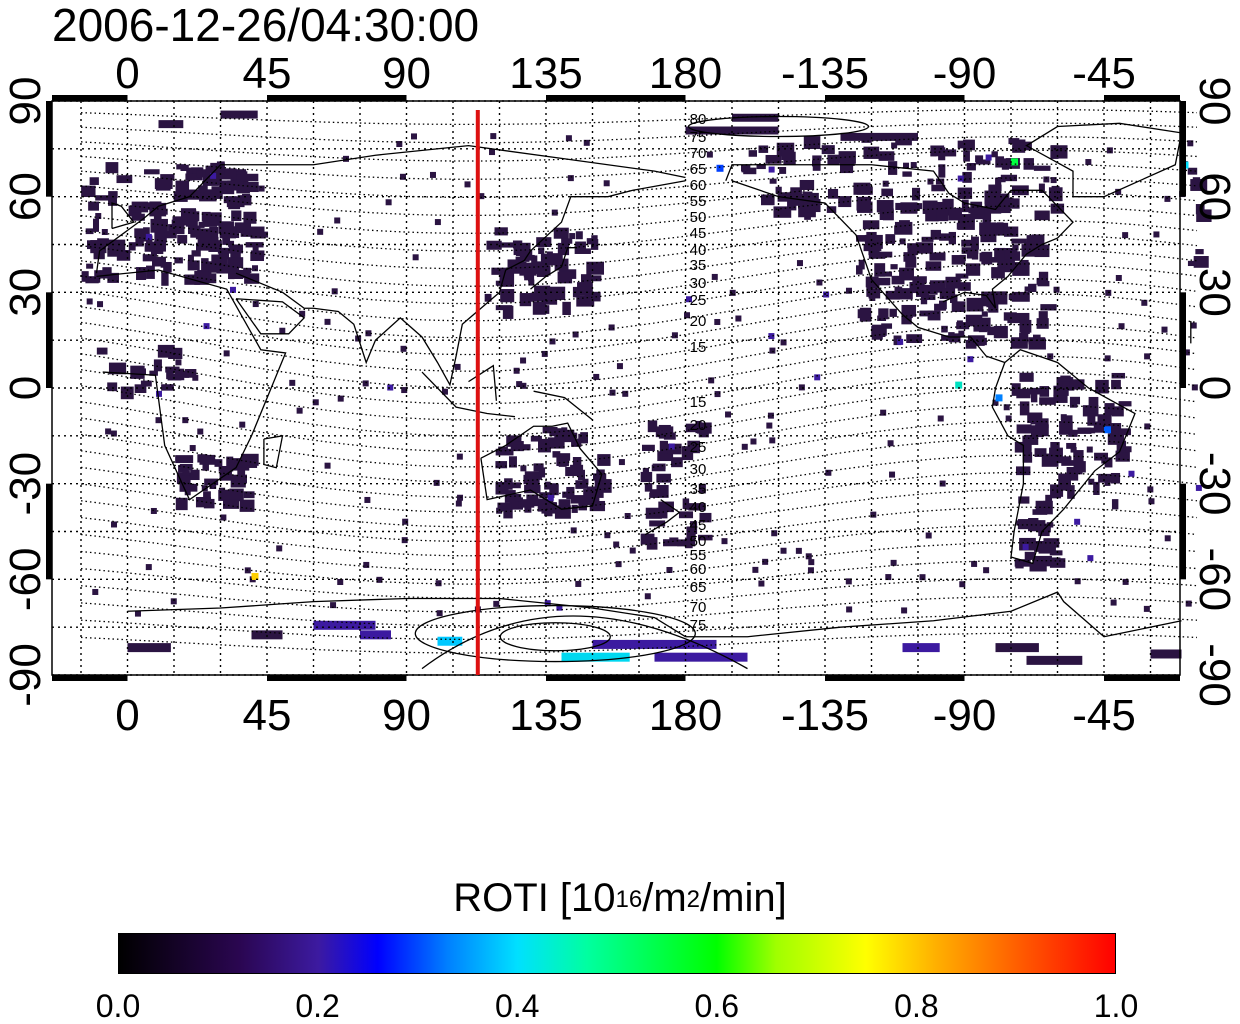 Image resolution: width=1240 pixels, height=1024 pixels. I want to click on lat-tick-right: -30, so click(1214, 484).